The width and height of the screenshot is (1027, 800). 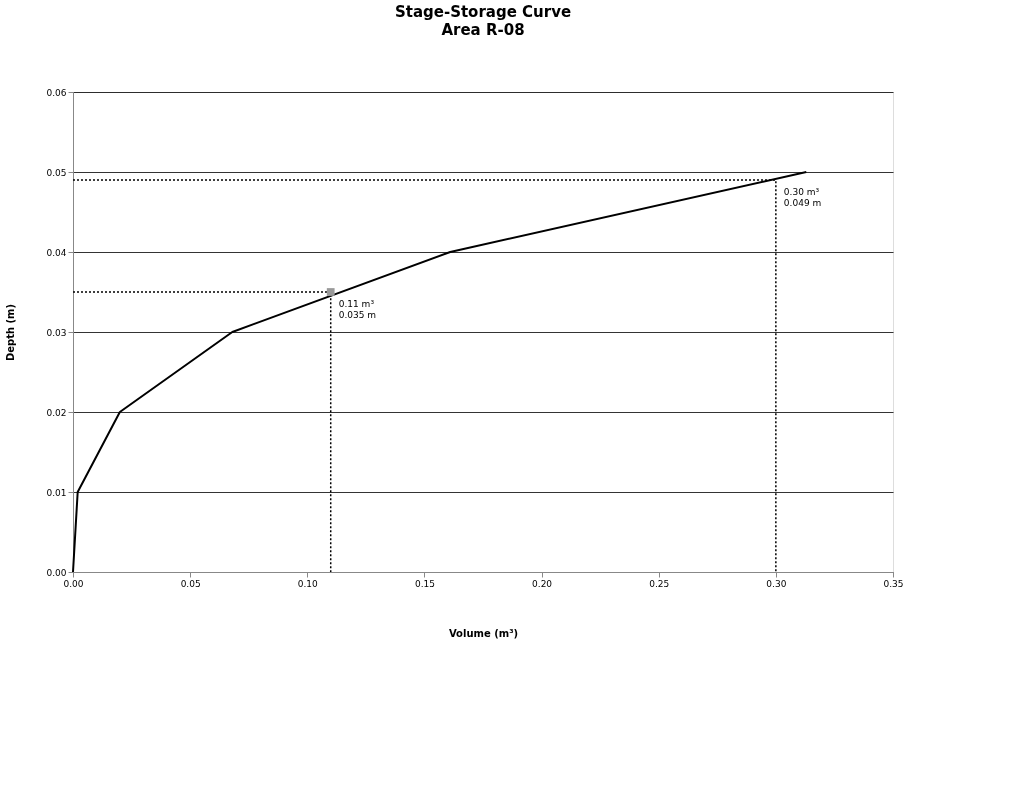 I want to click on x-tick-label: 0.05, so click(x=190, y=583).